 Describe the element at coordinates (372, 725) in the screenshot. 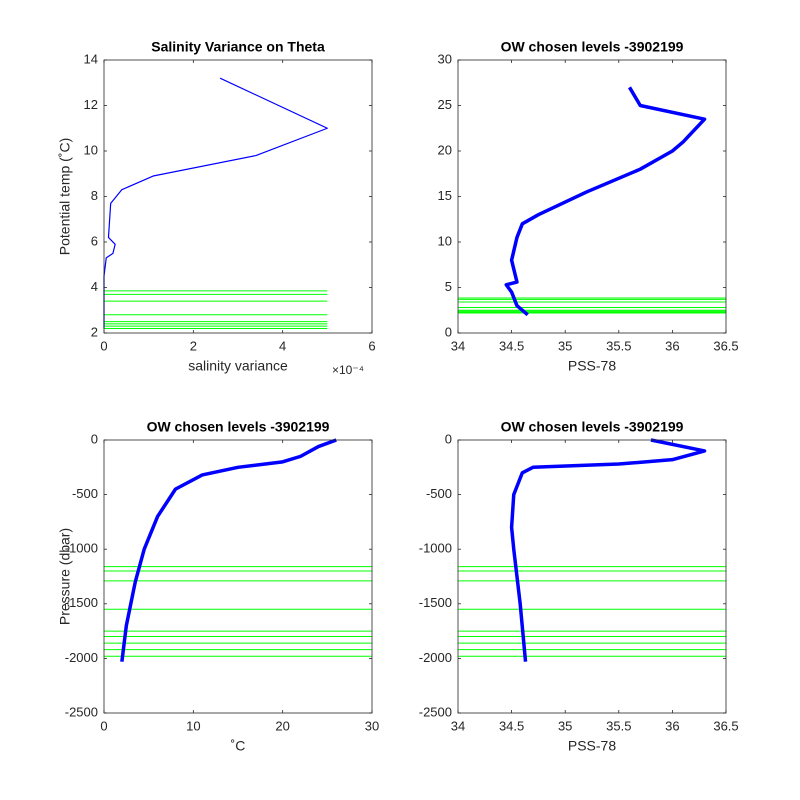

I see `x-tick-label: 30` at that location.